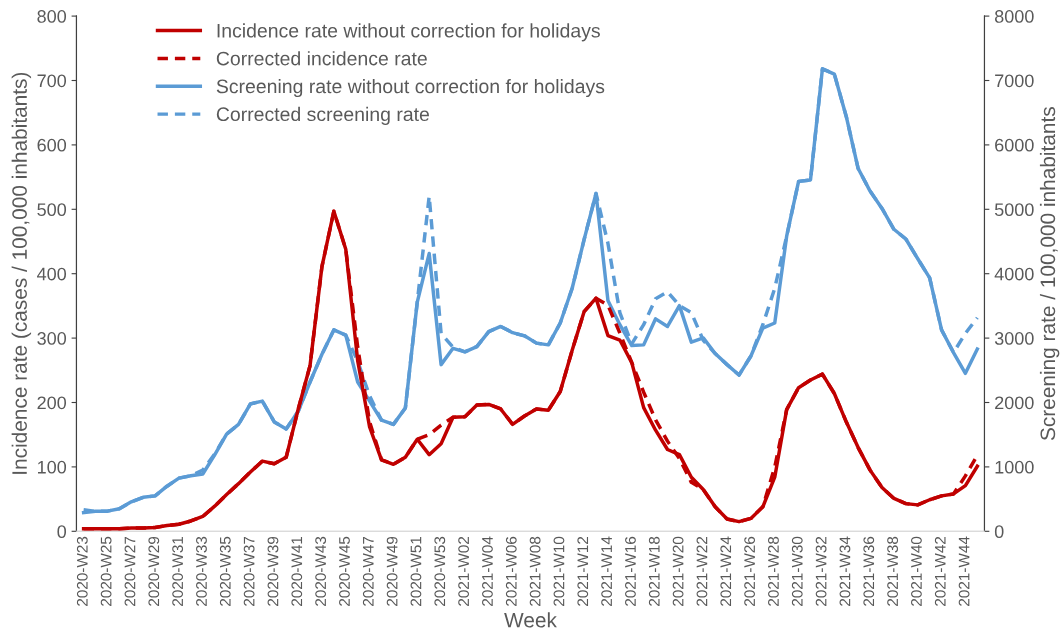 This screenshot has height=644, width=1062. Describe the element at coordinates (52, 81) in the screenshot. I see `y-tick-label: 700` at that location.